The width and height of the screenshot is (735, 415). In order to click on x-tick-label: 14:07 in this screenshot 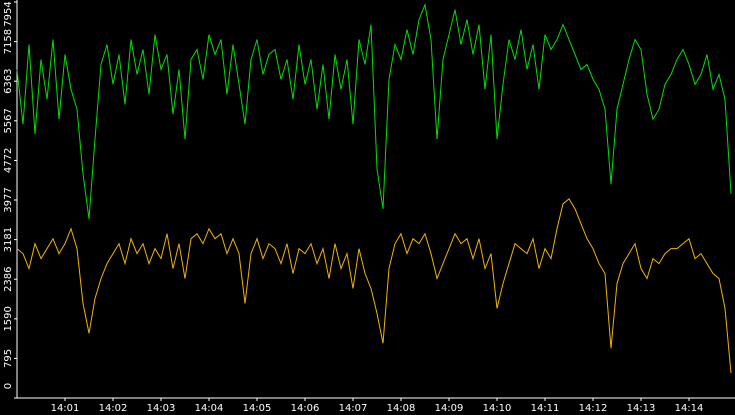, I will do `click(353, 408)`.